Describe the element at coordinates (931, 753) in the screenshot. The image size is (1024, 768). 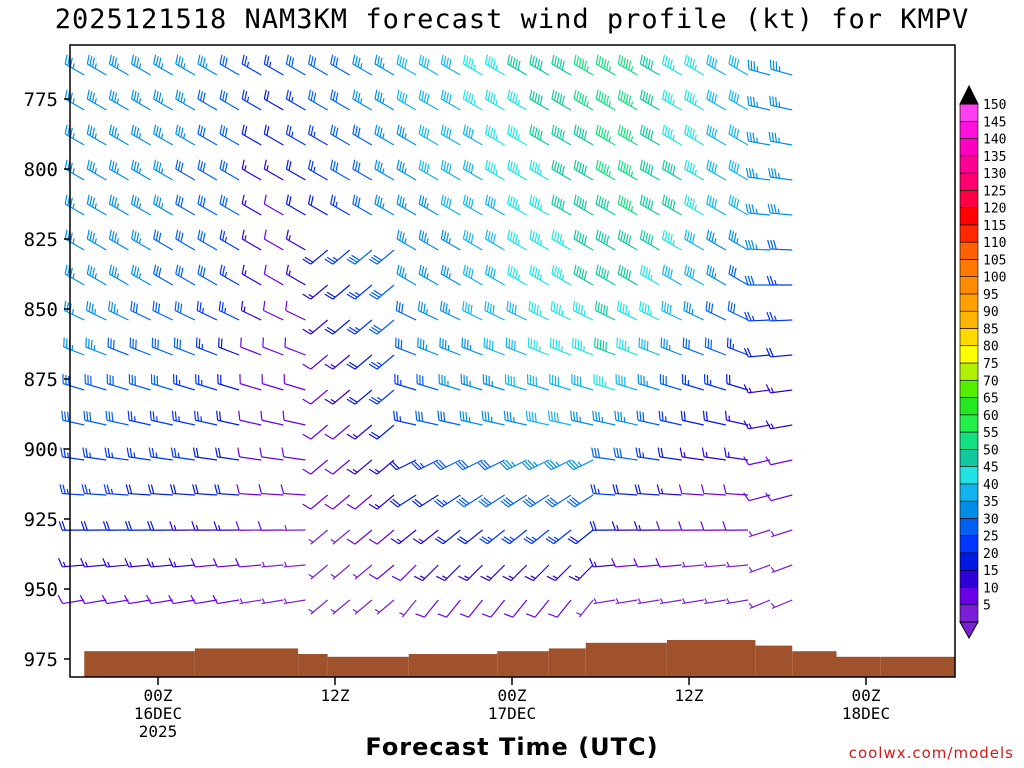
I see `credit-link: coolwx.com/models` at that location.